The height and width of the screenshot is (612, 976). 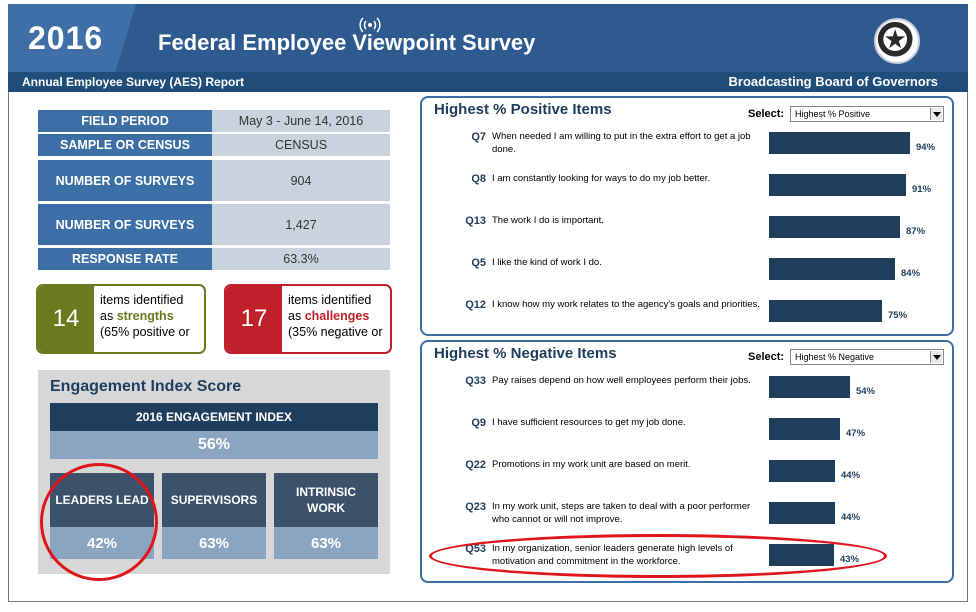 I want to click on year-box, so click(x=72, y=38).